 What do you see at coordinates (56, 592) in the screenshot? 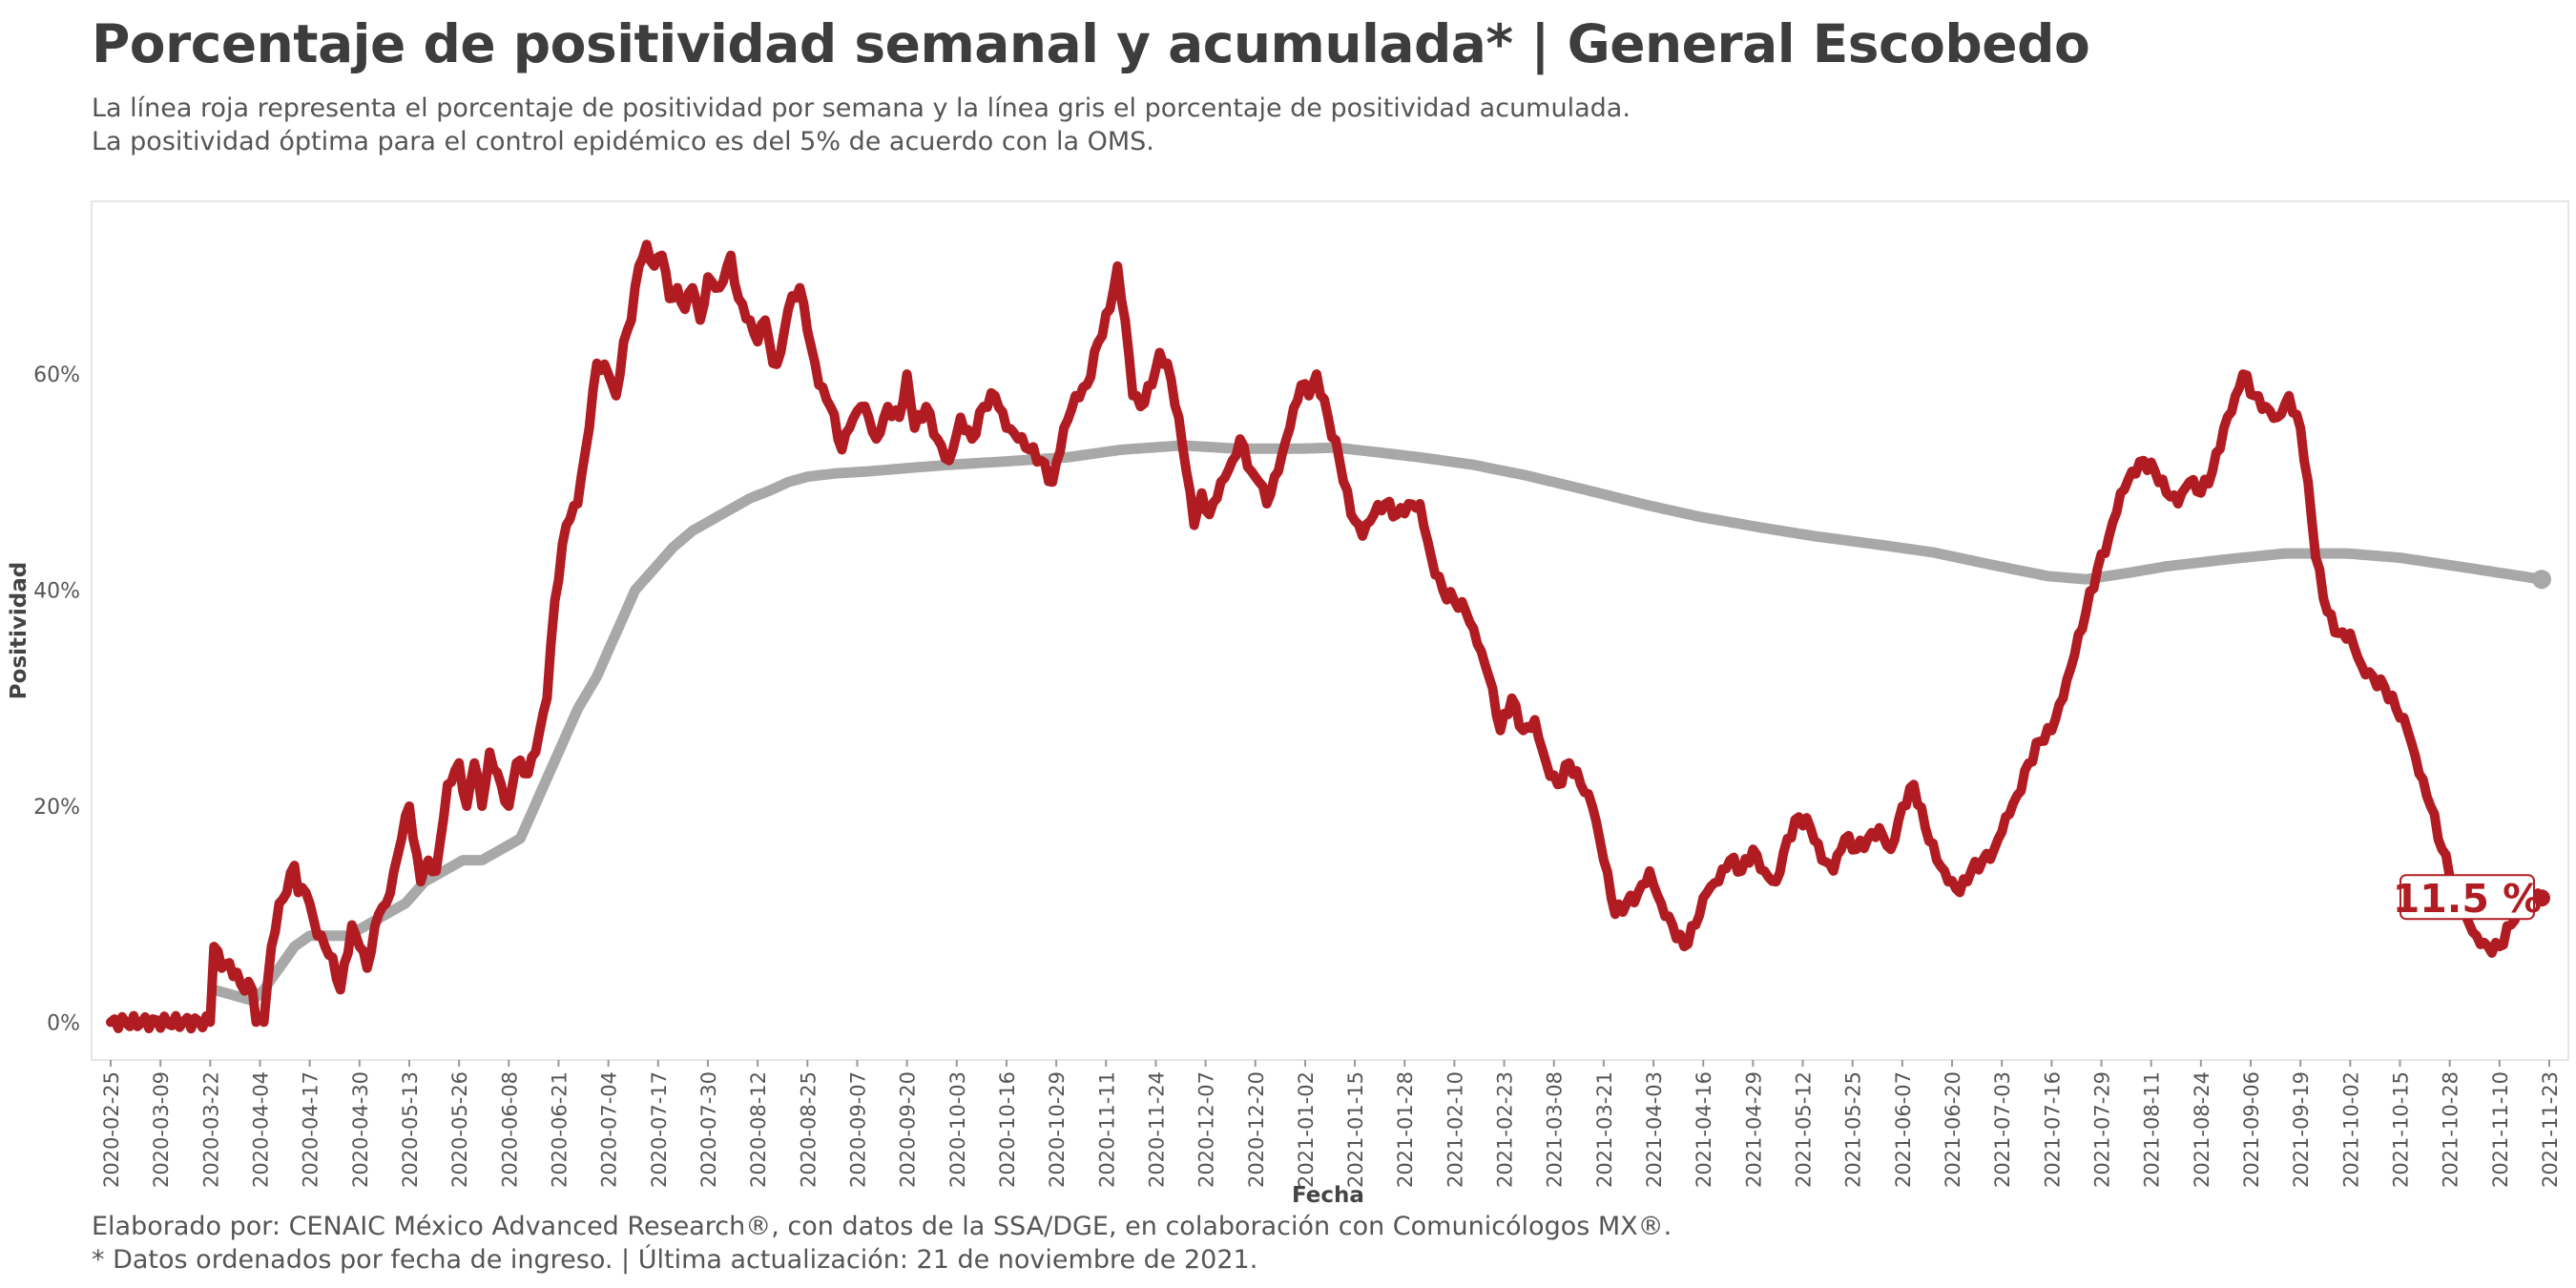
I see `y-tick-label: 40%` at bounding box center [56, 592].